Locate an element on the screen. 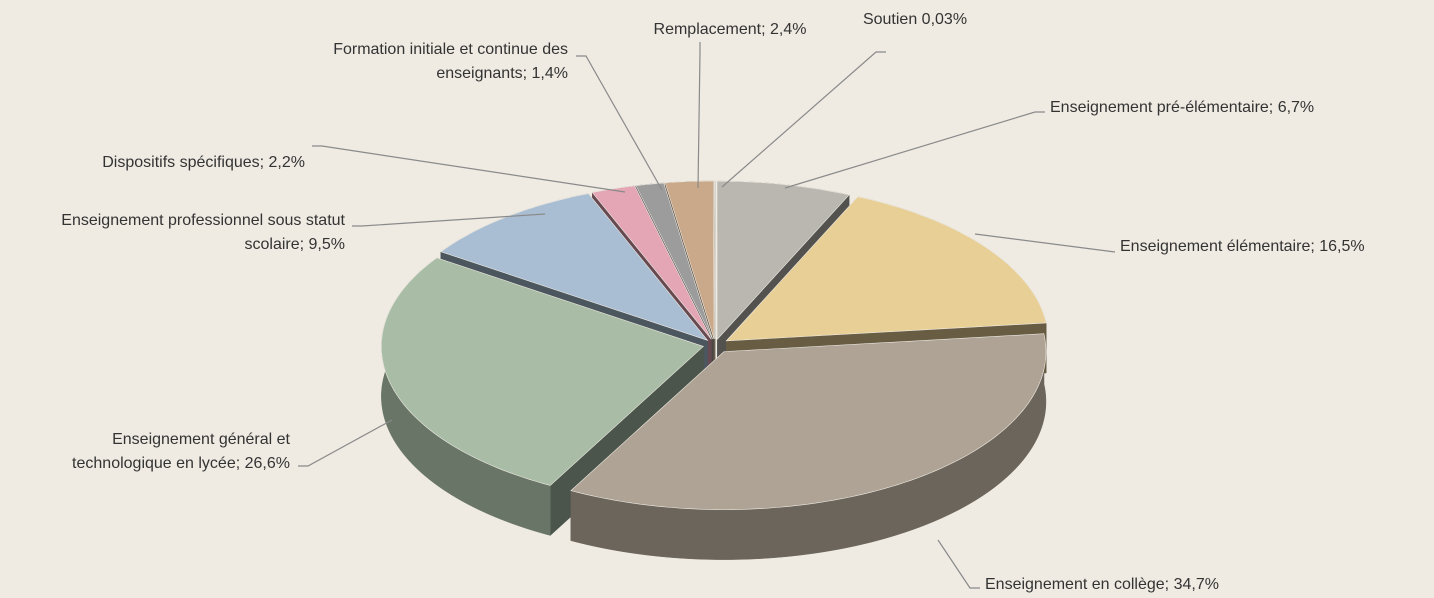  label-value: 26,6% is located at coordinates (267, 463).